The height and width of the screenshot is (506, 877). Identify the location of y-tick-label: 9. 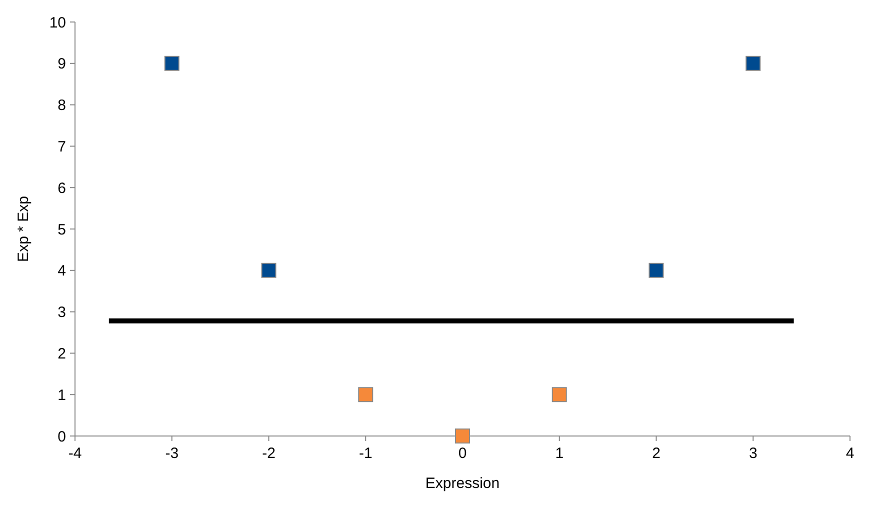
(62, 64).